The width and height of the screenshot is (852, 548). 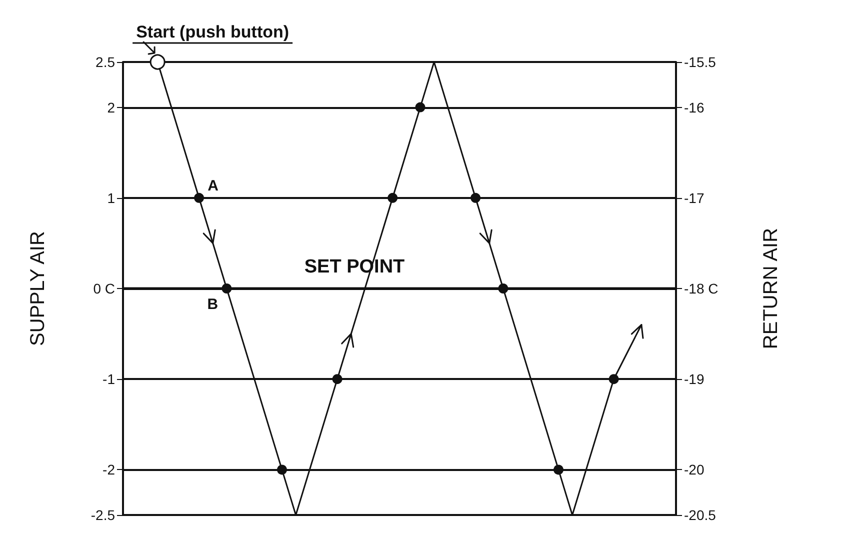 What do you see at coordinates (700, 62) in the screenshot?
I see `y2-tick-label: -15.5` at bounding box center [700, 62].